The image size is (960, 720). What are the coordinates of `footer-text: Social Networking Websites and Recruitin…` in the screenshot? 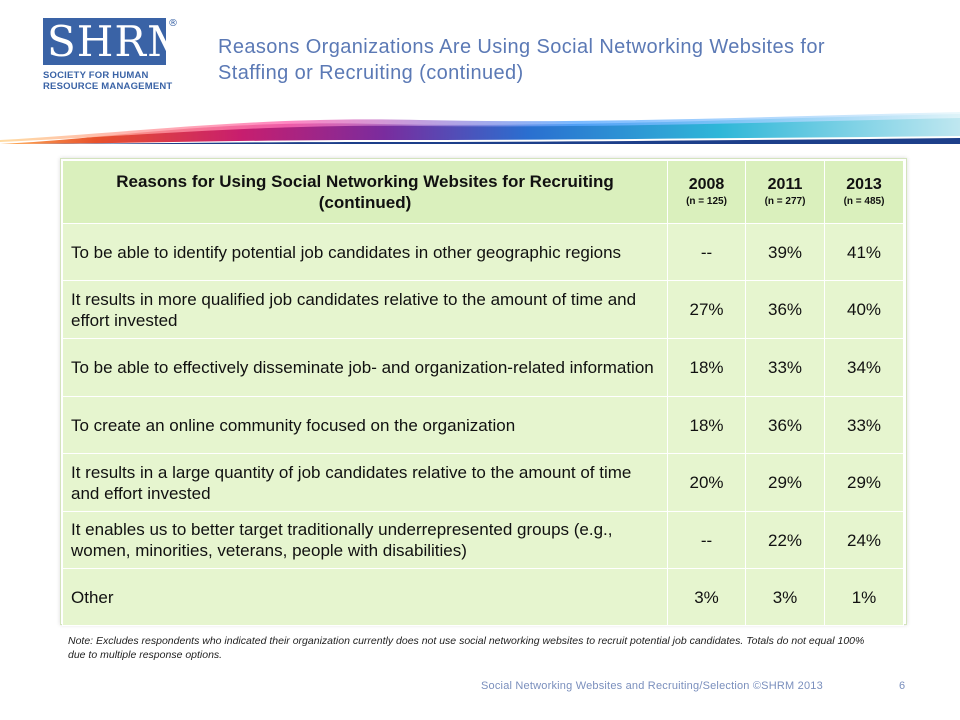 It's located at (652, 686).